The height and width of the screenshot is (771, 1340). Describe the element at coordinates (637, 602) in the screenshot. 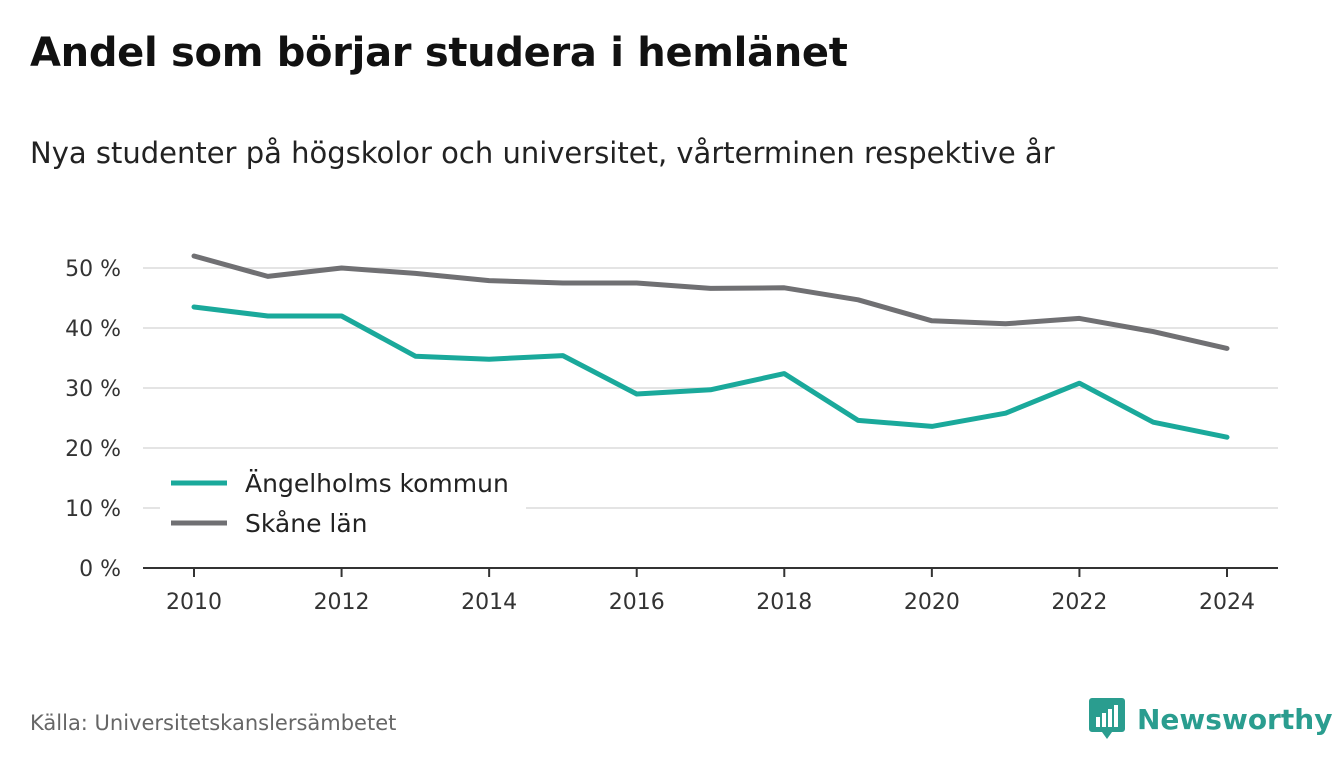

I see `x-tick-label: 2016` at that location.